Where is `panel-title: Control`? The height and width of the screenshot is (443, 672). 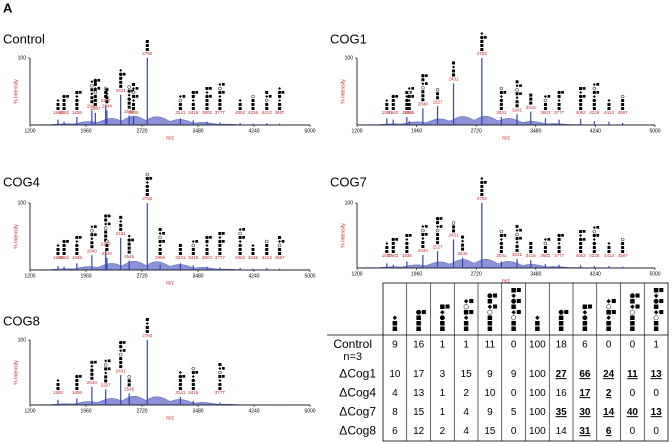
panel-title: Control is located at coordinates (24, 38).